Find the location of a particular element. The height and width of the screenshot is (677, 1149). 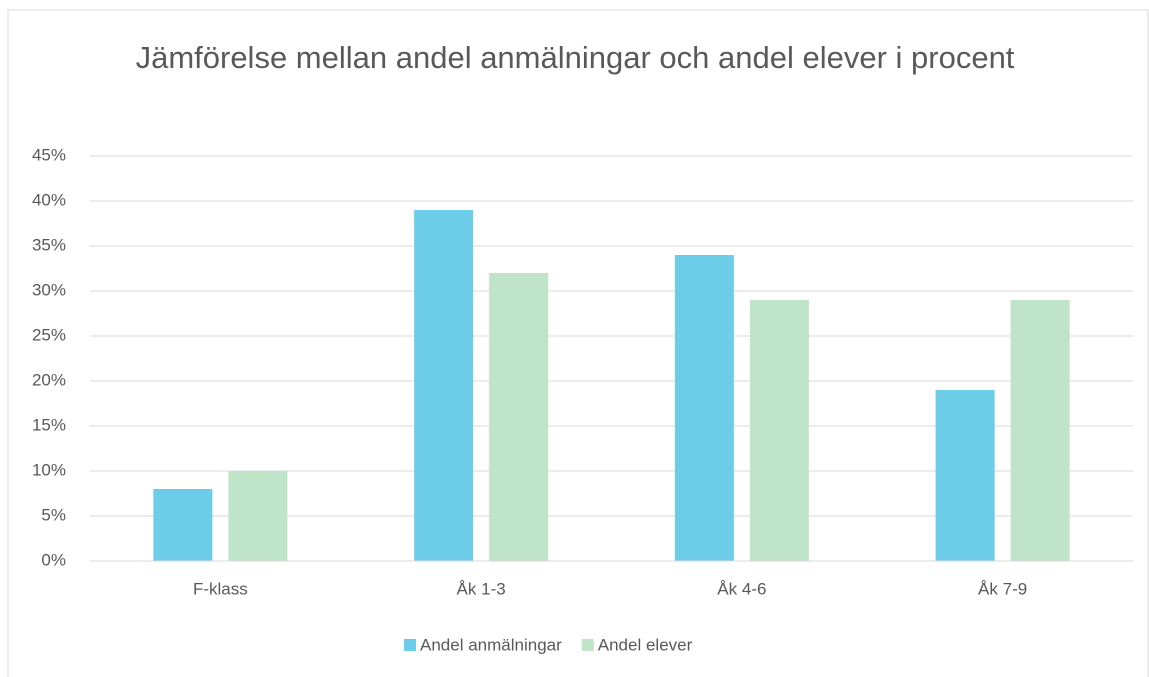

y-tick-label: 45% is located at coordinates (49, 154).